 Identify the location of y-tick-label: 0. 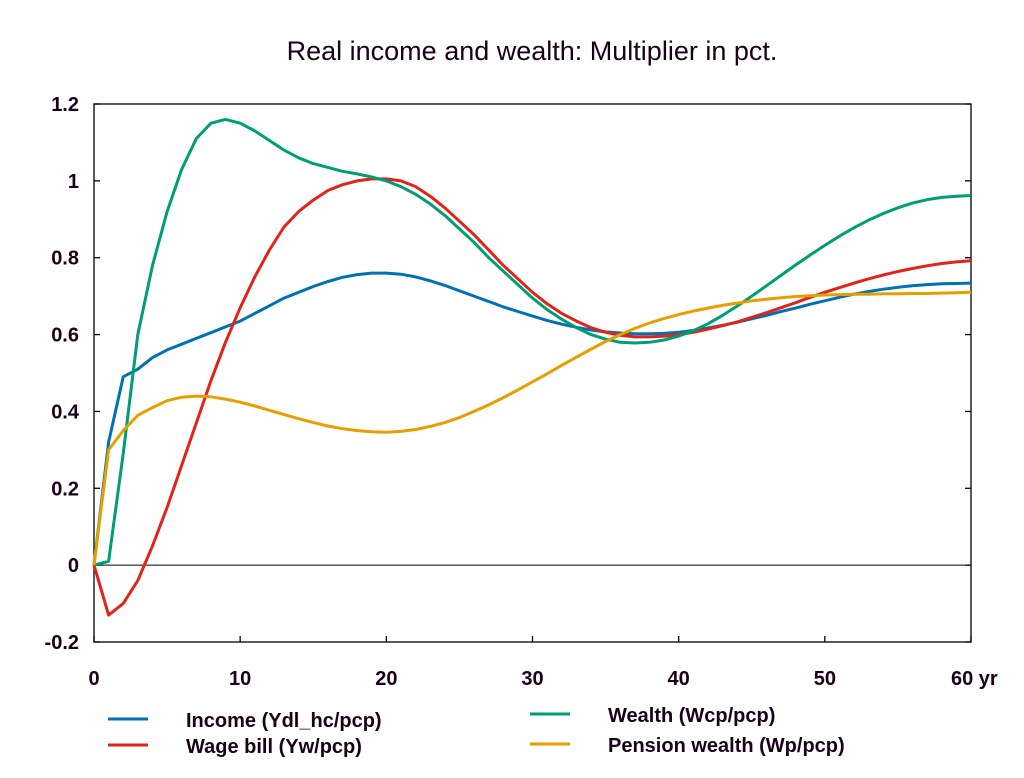
(73, 566).